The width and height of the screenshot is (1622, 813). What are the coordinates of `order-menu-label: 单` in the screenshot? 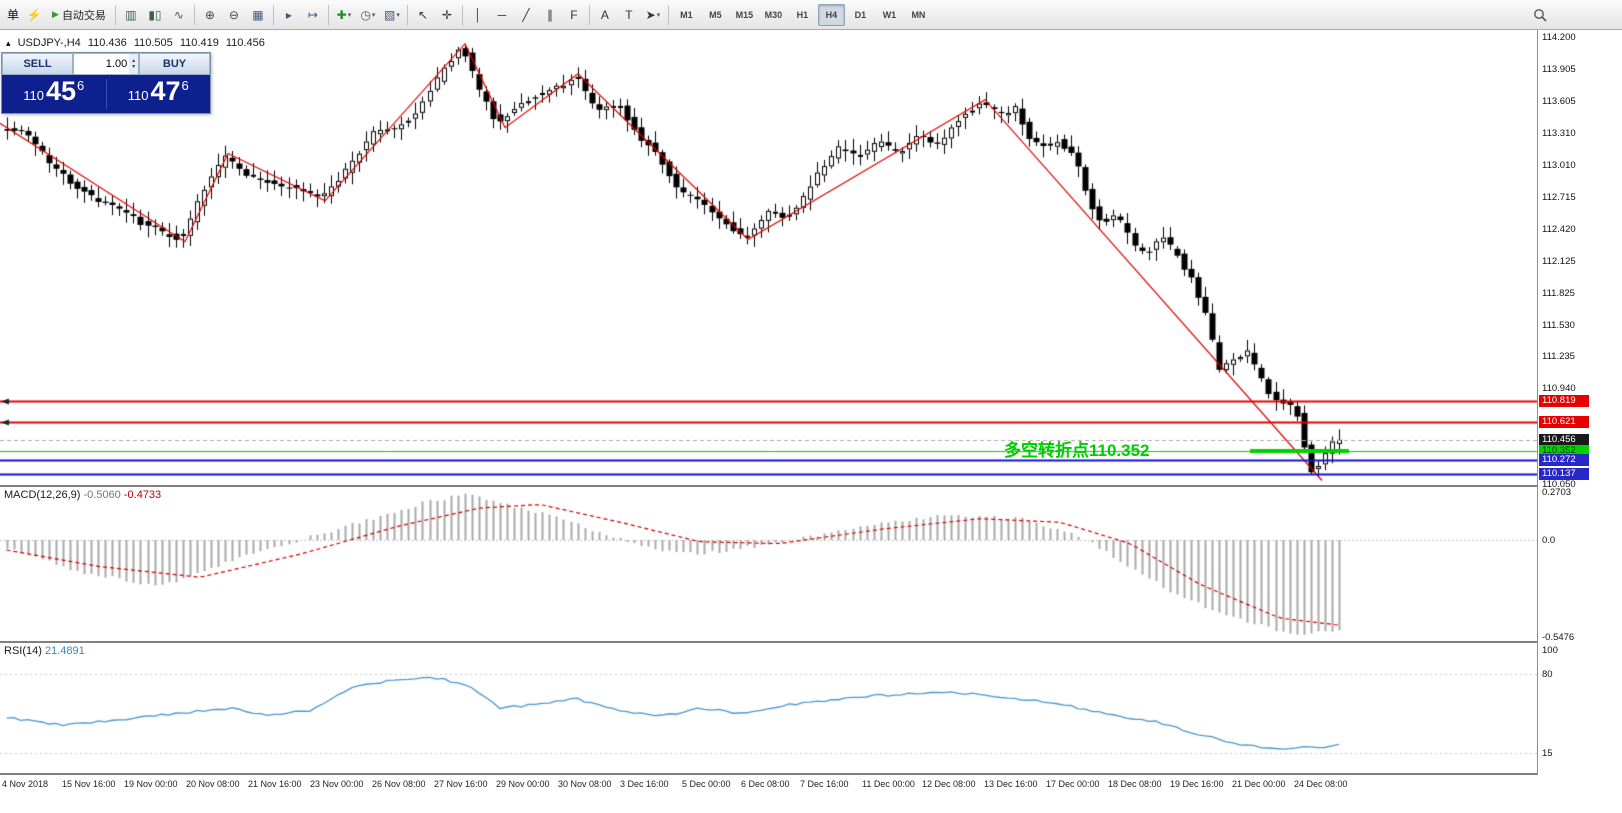 It's located at (13, 15).